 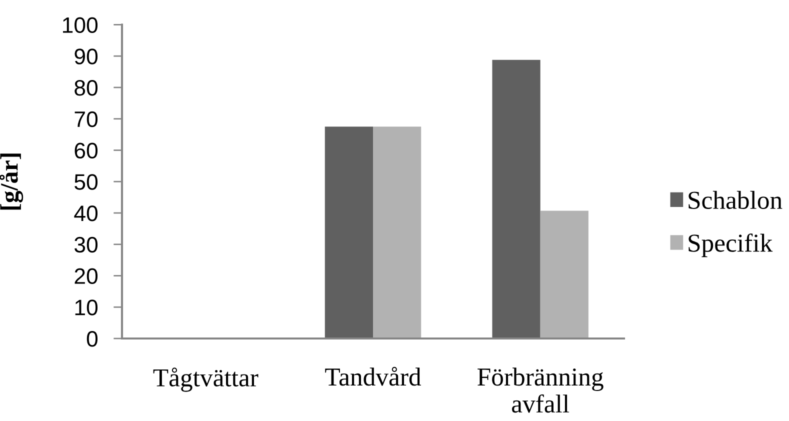 I want to click on legend-label: Schablon, so click(x=735, y=200).